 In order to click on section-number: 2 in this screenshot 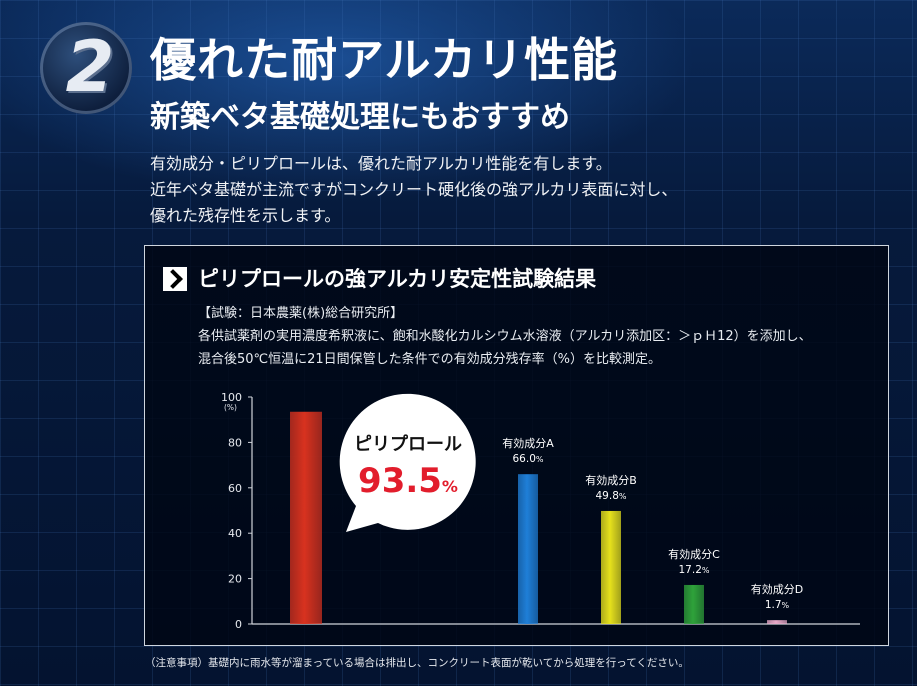, I will do `click(90, 67)`.